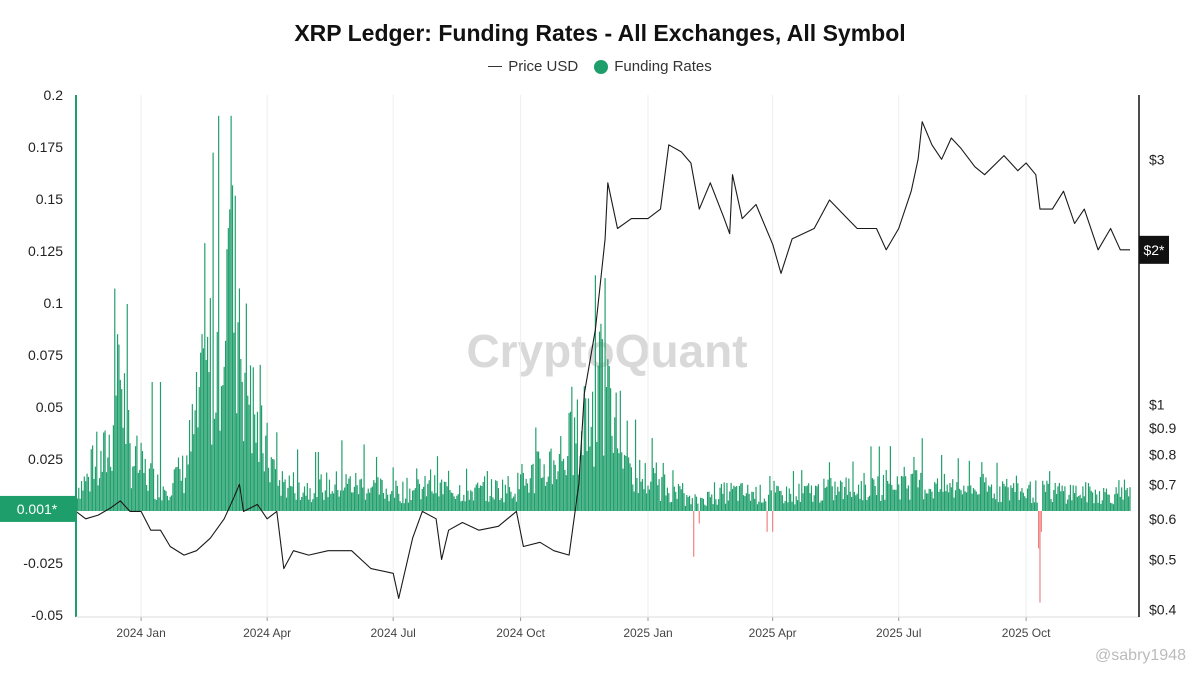 The image size is (1200, 675). I want to click on credit-handle: @sabry1948, so click(1140, 655).